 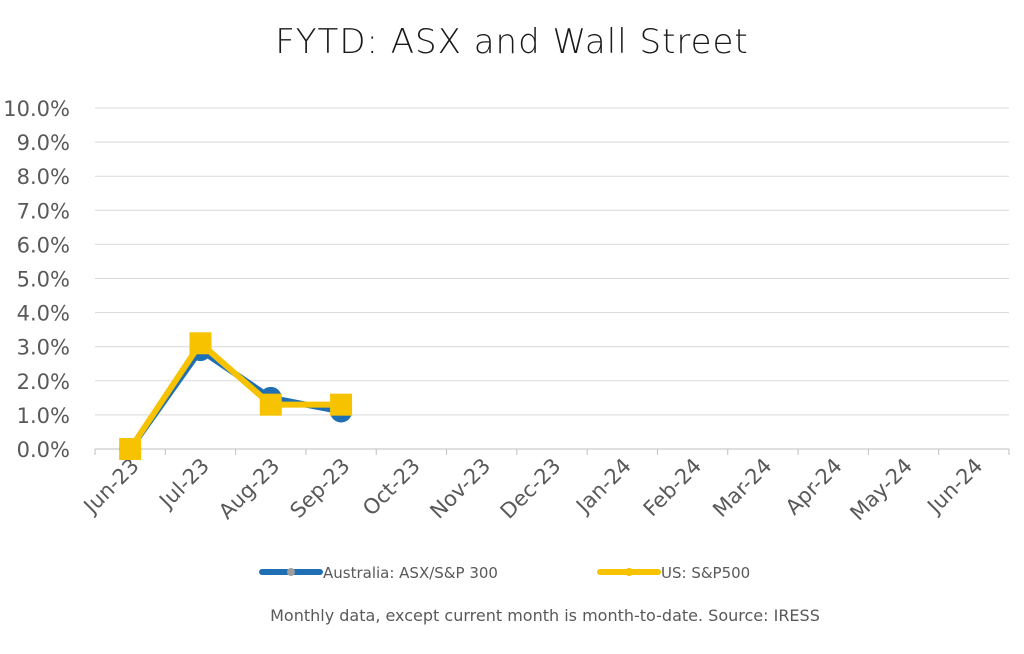 What do you see at coordinates (814, 487) in the screenshot?
I see `x-tick-label: Apr-24` at bounding box center [814, 487].